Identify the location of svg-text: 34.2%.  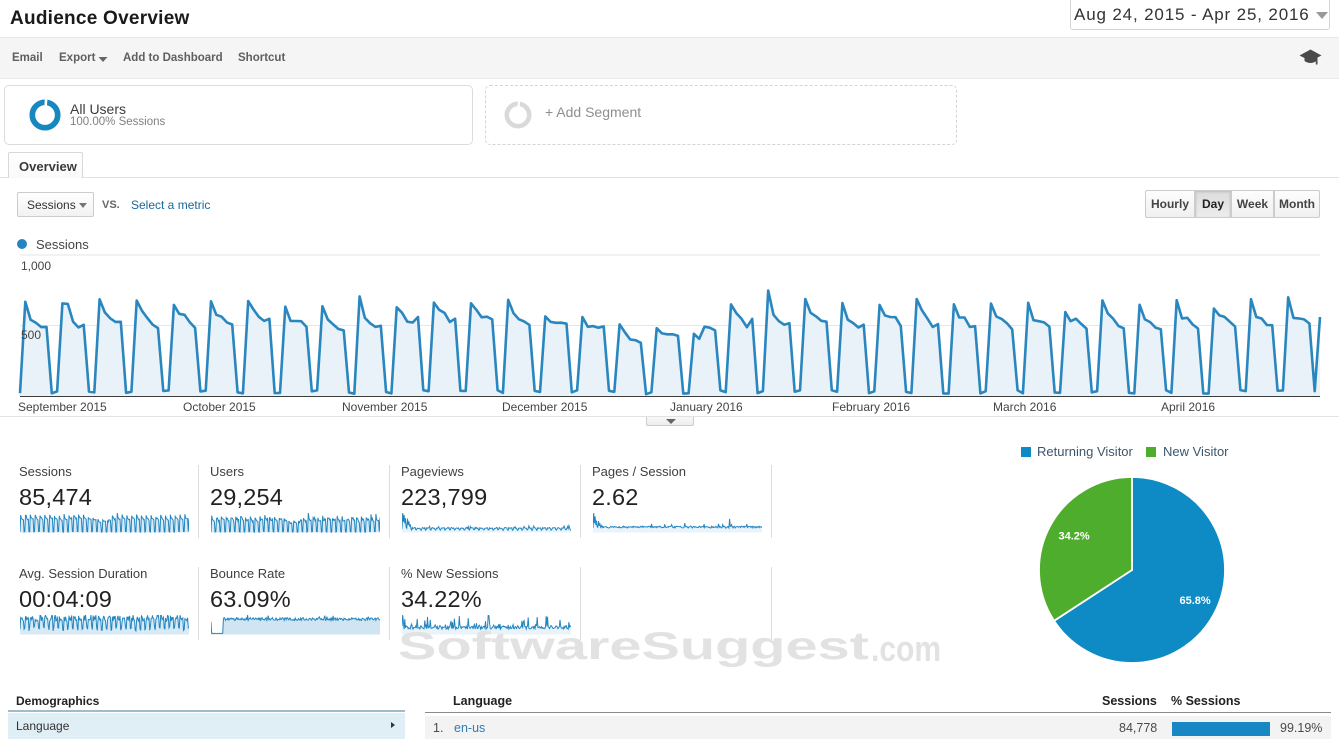
(1074, 537).